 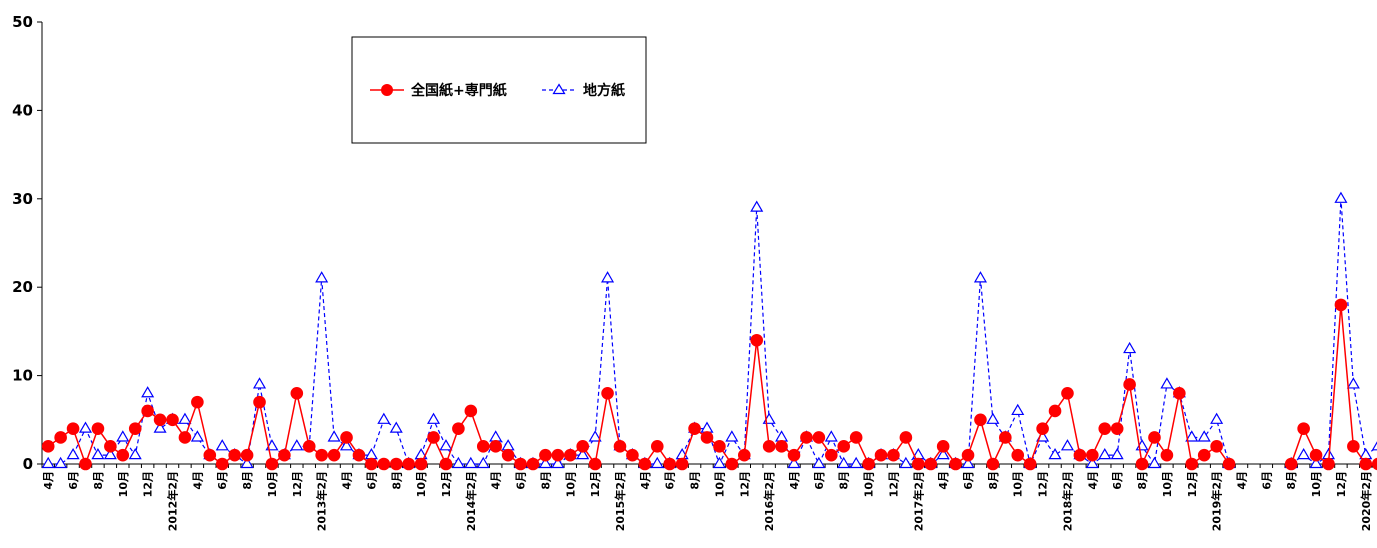 What do you see at coordinates (559, 89) in the screenshot?
I see `legend-marker-local` at bounding box center [559, 89].